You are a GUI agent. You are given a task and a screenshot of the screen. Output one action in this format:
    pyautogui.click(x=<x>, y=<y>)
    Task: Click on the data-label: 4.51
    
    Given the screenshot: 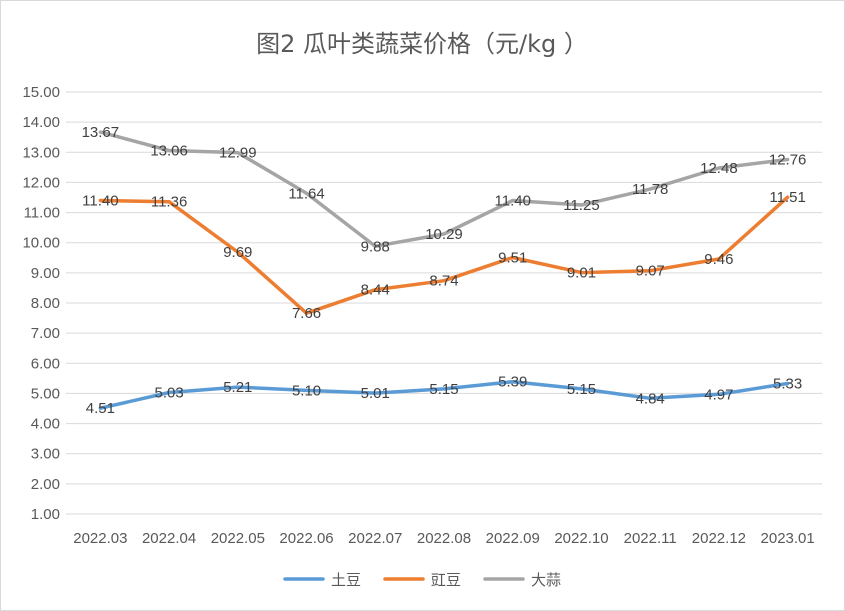 What is the action you would take?
    pyautogui.click(x=100, y=408)
    